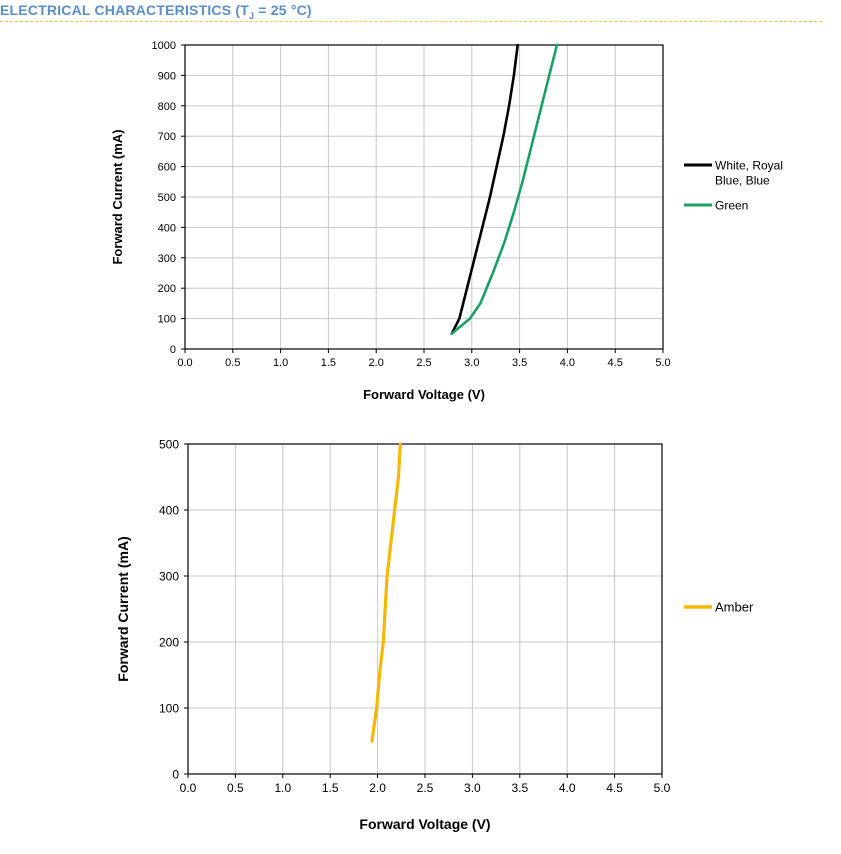 The width and height of the screenshot is (841, 854). I want to click on section-title: ELECTRICAL CHARACTERISTICS (TJ = 25 °C), so click(156, 11).